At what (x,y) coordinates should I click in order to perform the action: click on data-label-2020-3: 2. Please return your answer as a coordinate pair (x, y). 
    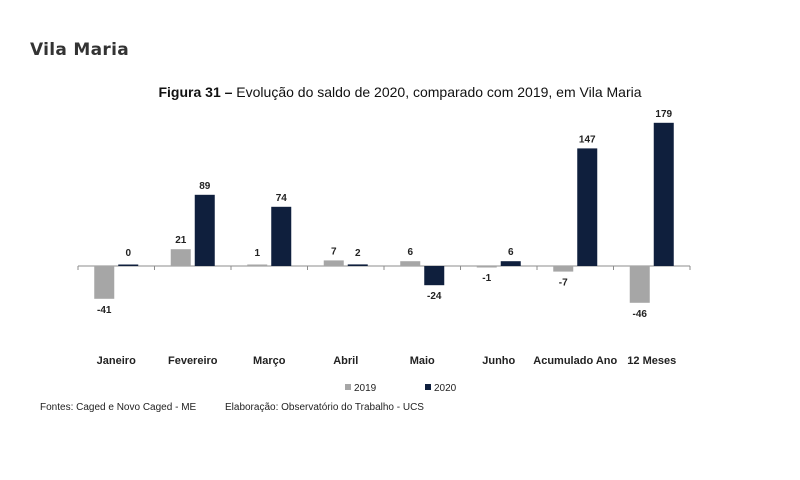
    Looking at the image, I should click on (358, 253).